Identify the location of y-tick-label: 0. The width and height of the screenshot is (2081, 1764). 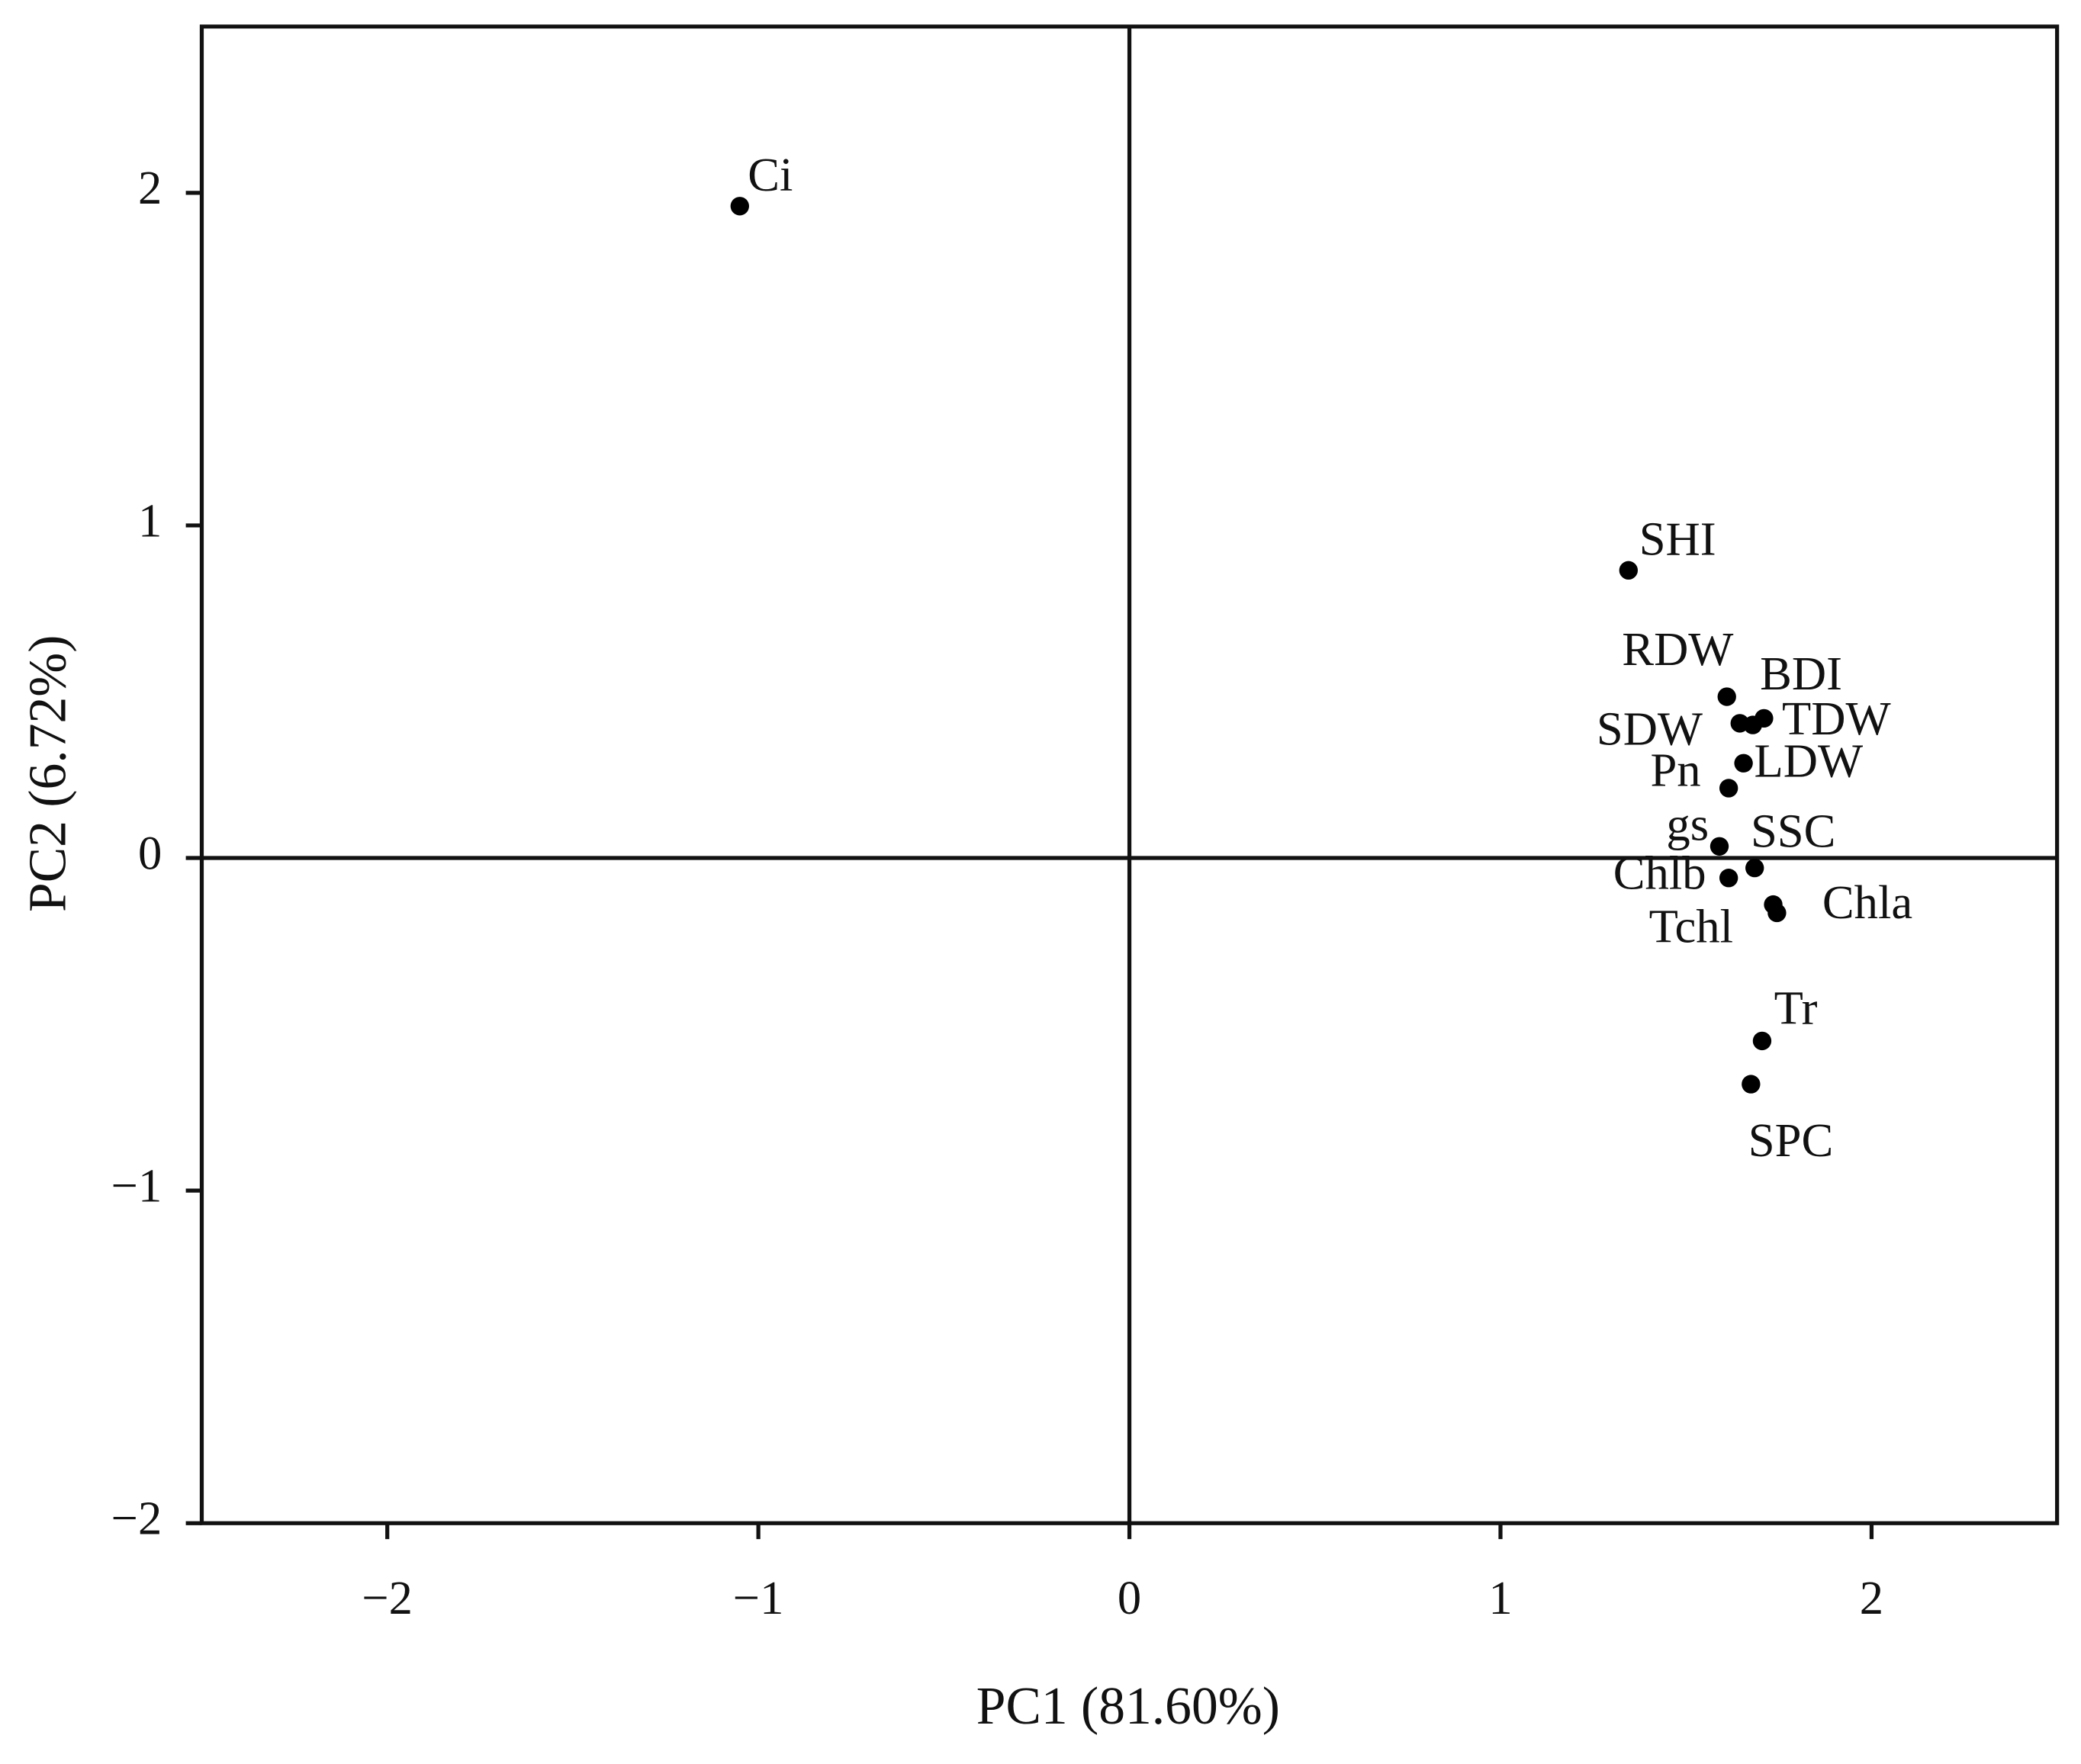
(150, 852).